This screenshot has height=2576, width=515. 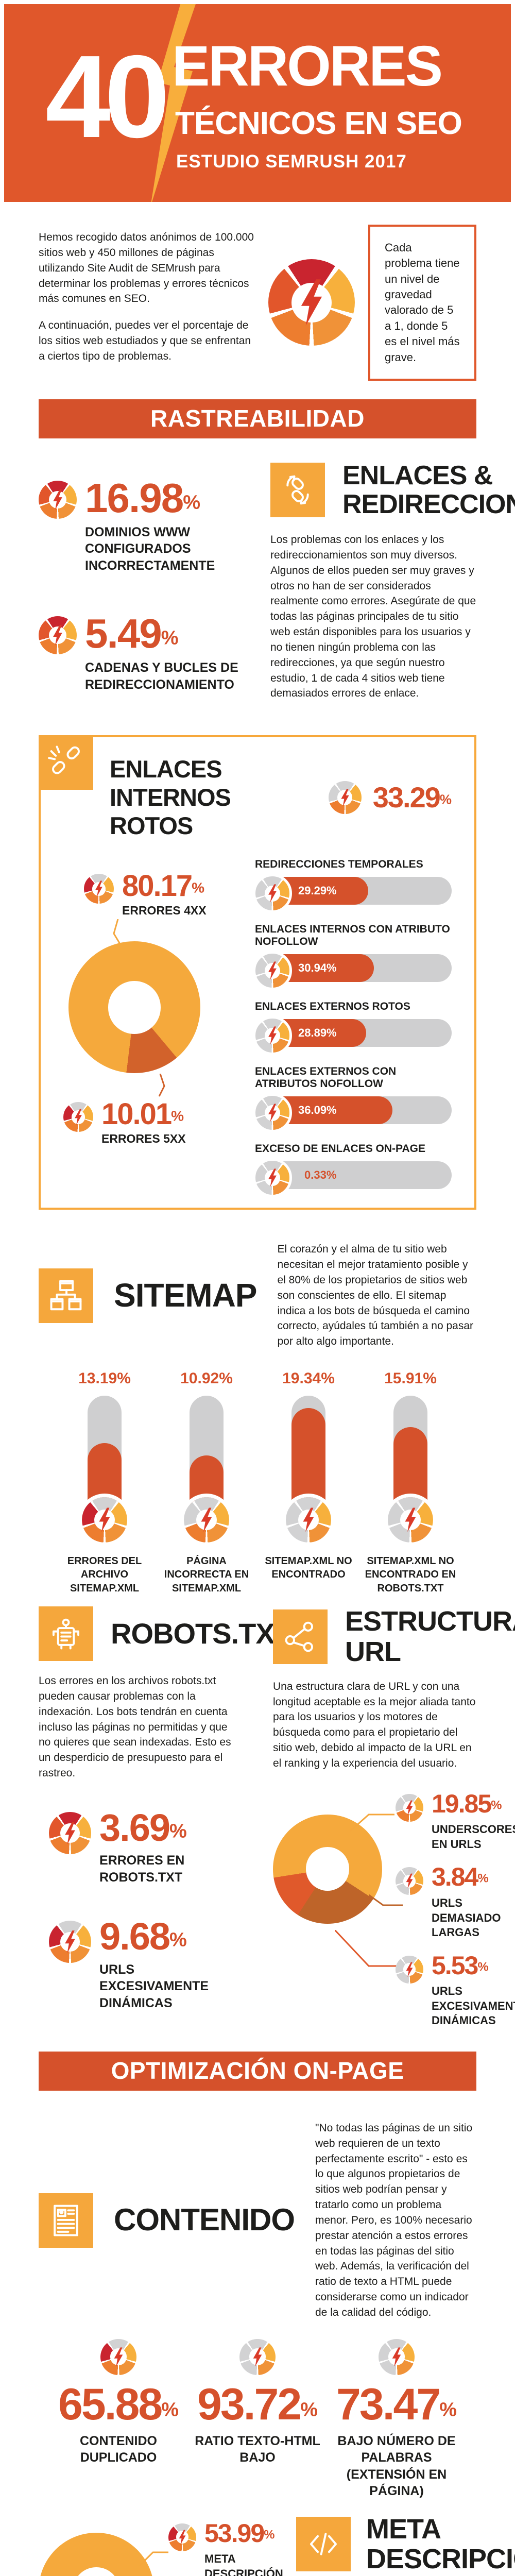 What do you see at coordinates (104, 1482) in the screenshot?
I see `bar-errores-sitemap: 13.19% ERRORES DEL ARCHIVO SITEMAP.XML` at bounding box center [104, 1482].